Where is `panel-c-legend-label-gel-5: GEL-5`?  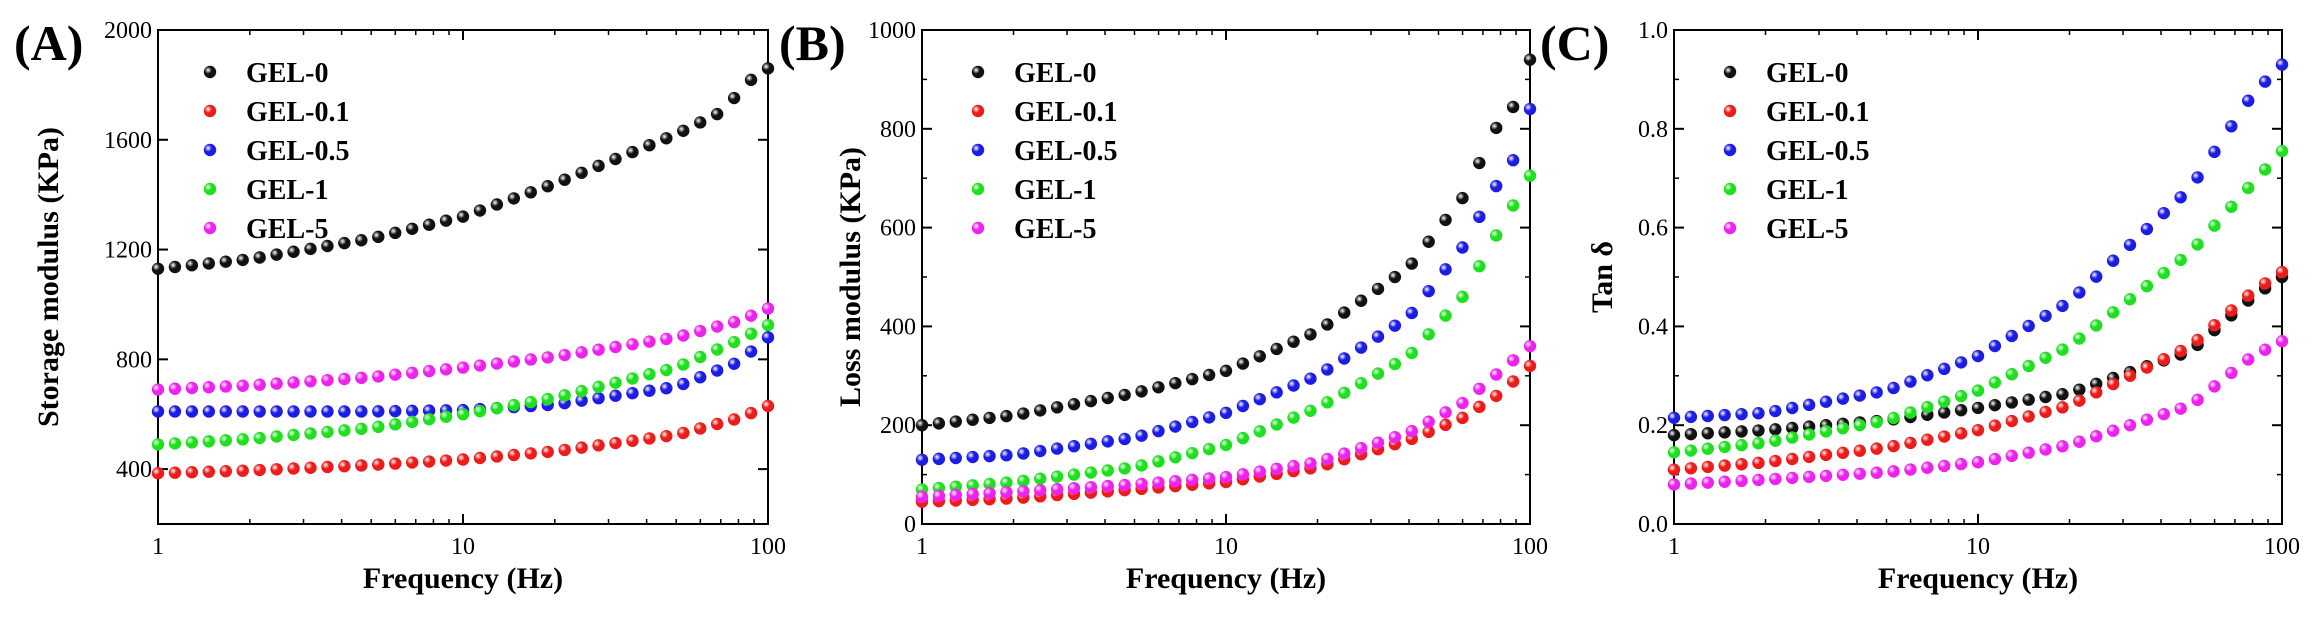
panel-c-legend-label-gel-5: GEL-5 is located at coordinates (1807, 229).